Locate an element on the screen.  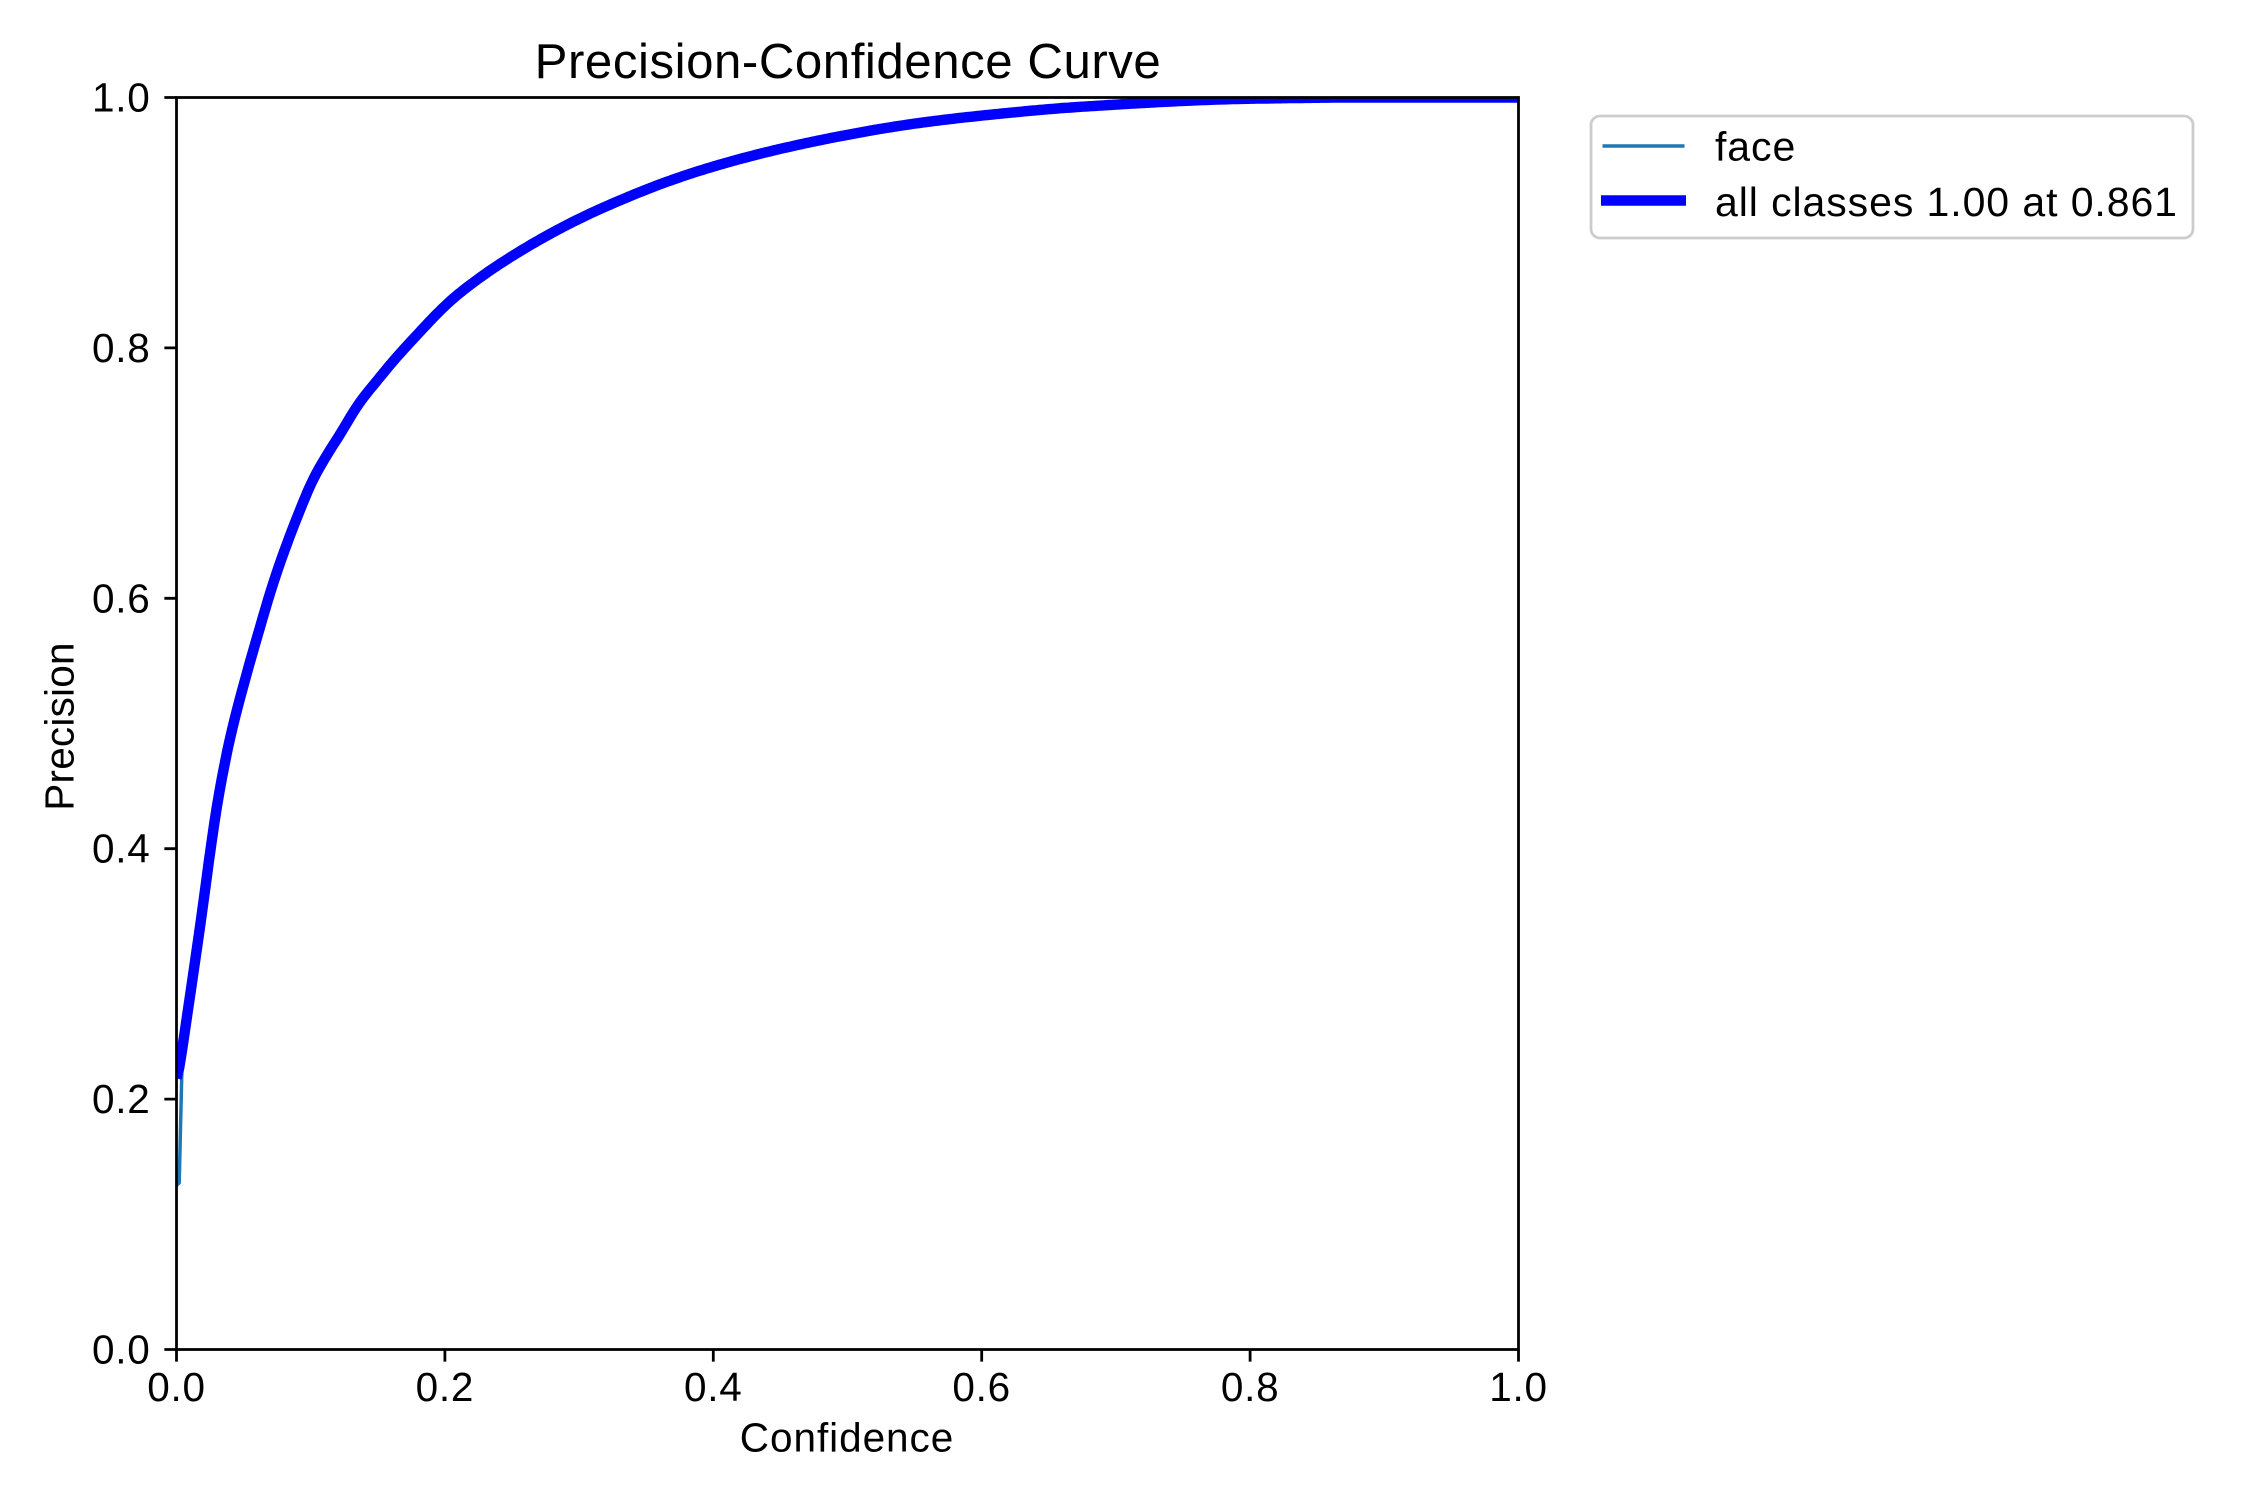
svg-text: Precision-Confidence Curve is located at coordinates (848, 61).